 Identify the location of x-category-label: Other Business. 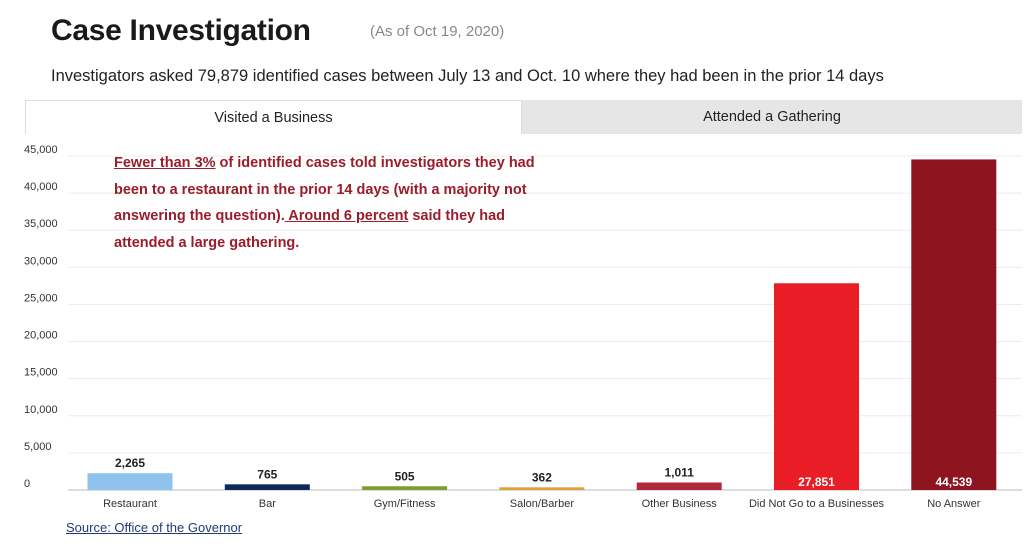
(680, 504).